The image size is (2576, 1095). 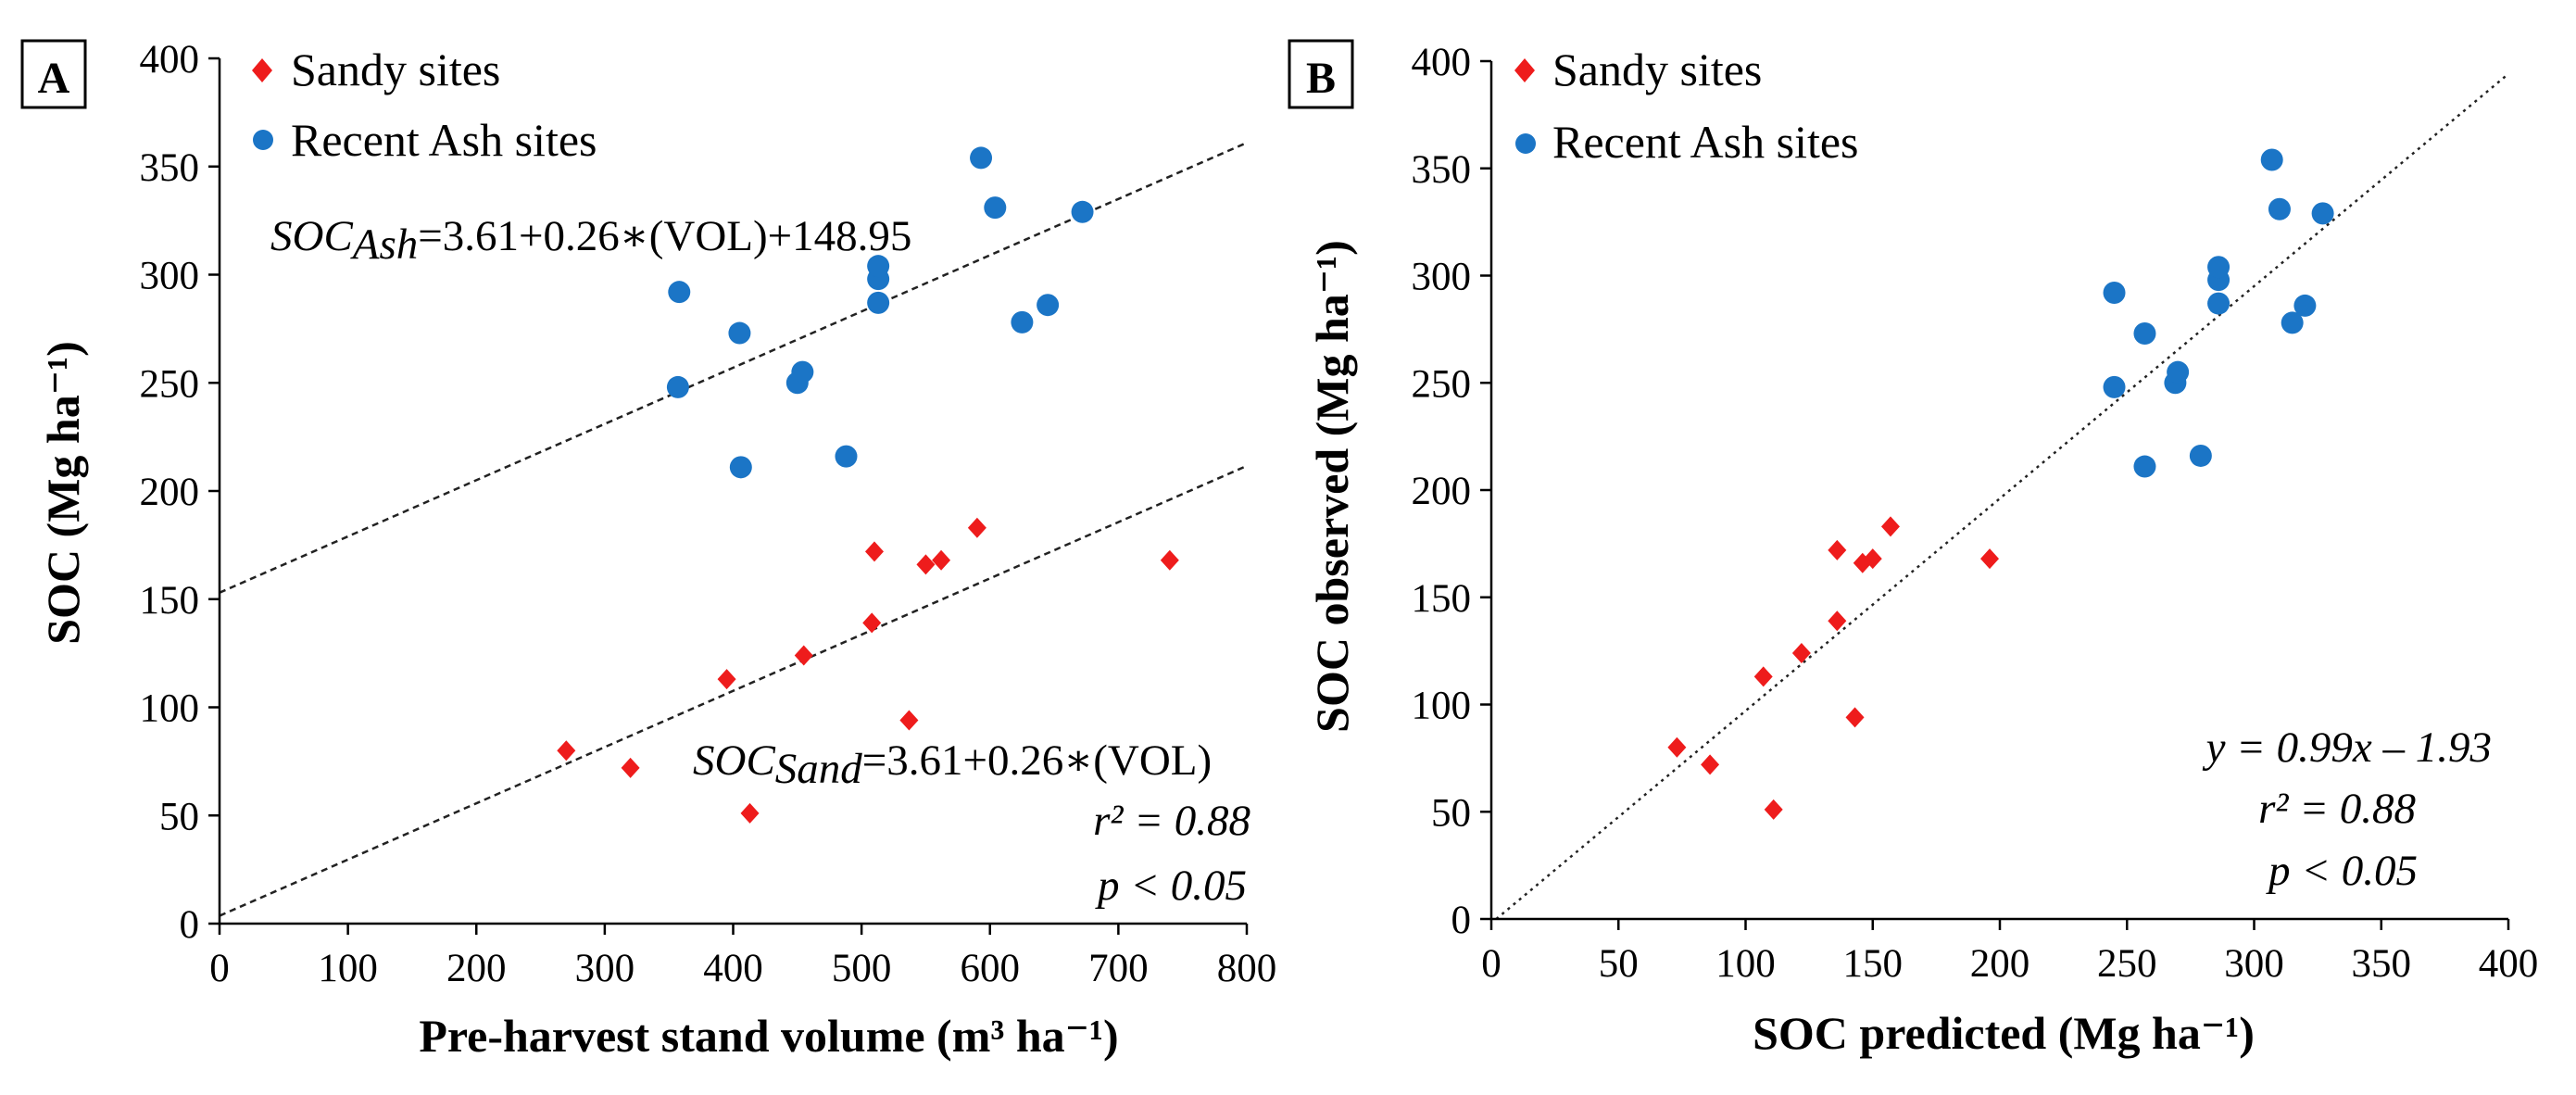 What do you see at coordinates (1171, 821) in the screenshot?
I see `panel-a-r2: r² = 0.88` at bounding box center [1171, 821].